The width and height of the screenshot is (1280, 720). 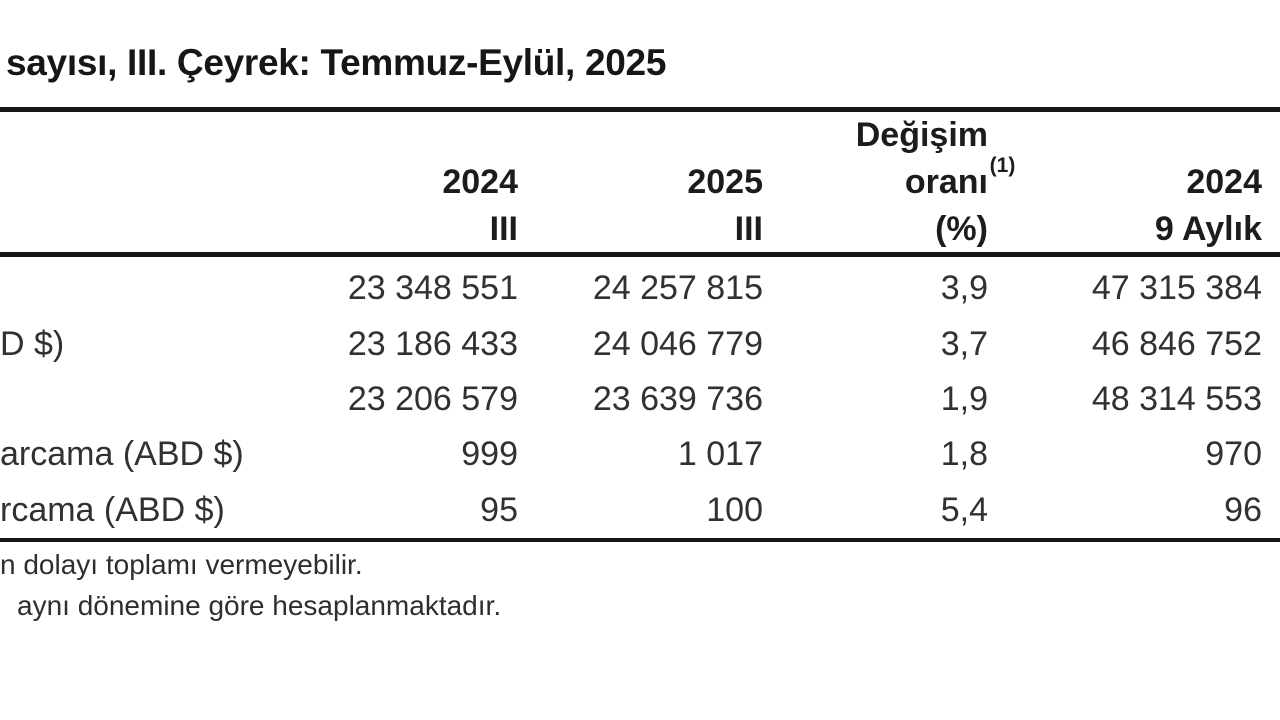 What do you see at coordinates (432, 343) in the screenshot?
I see `value-2024-q3: 23 186 433` at bounding box center [432, 343].